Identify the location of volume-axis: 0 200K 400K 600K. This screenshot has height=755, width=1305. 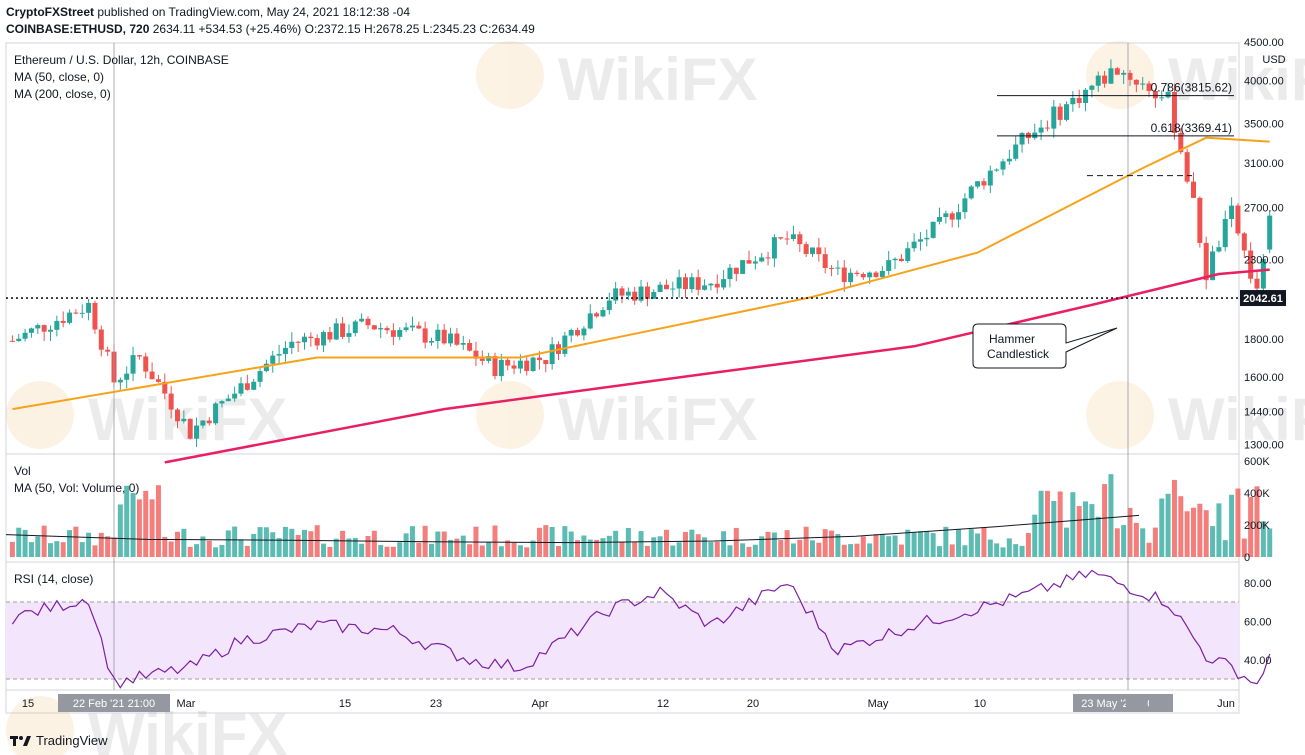
(1257, 510).